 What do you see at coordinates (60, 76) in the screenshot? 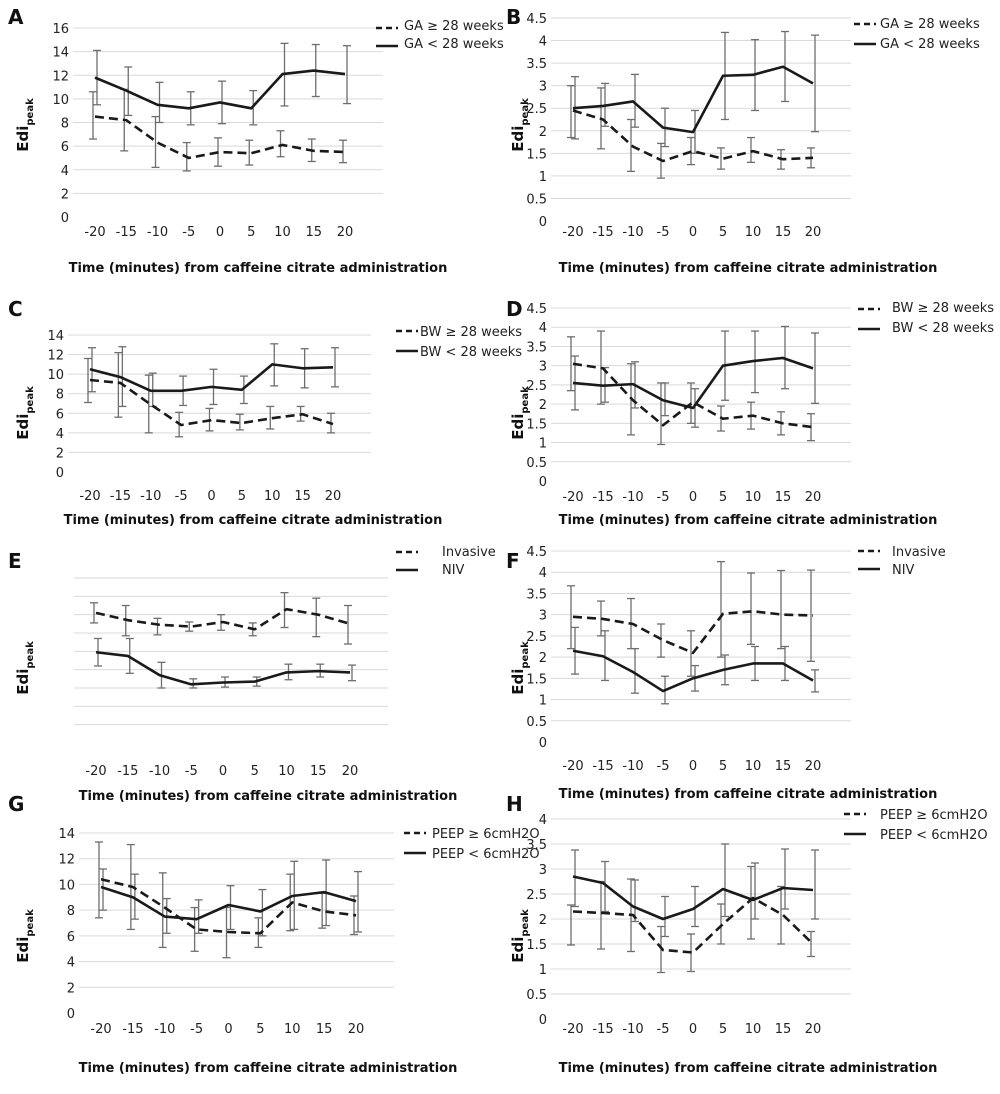
I see `y-tick-label: 12` at bounding box center [60, 76].